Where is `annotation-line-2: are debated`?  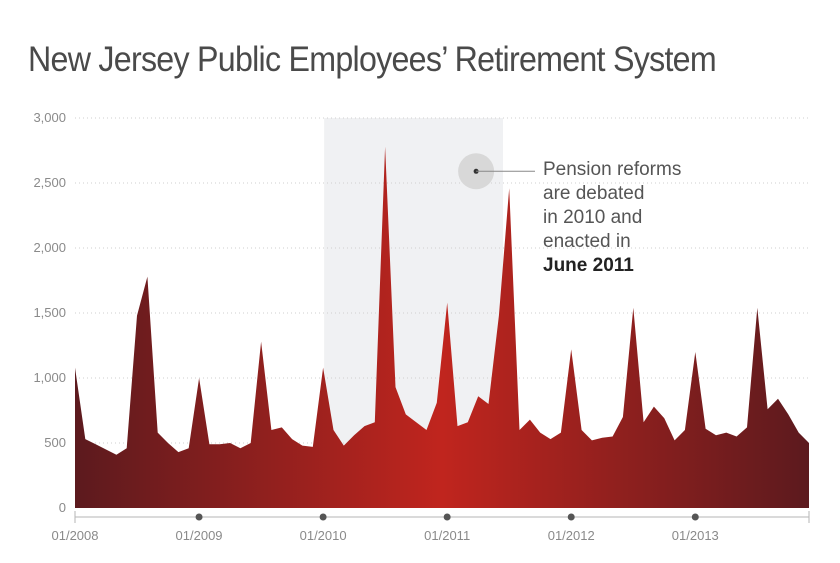 annotation-line-2: are debated is located at coordinates (594, 193).